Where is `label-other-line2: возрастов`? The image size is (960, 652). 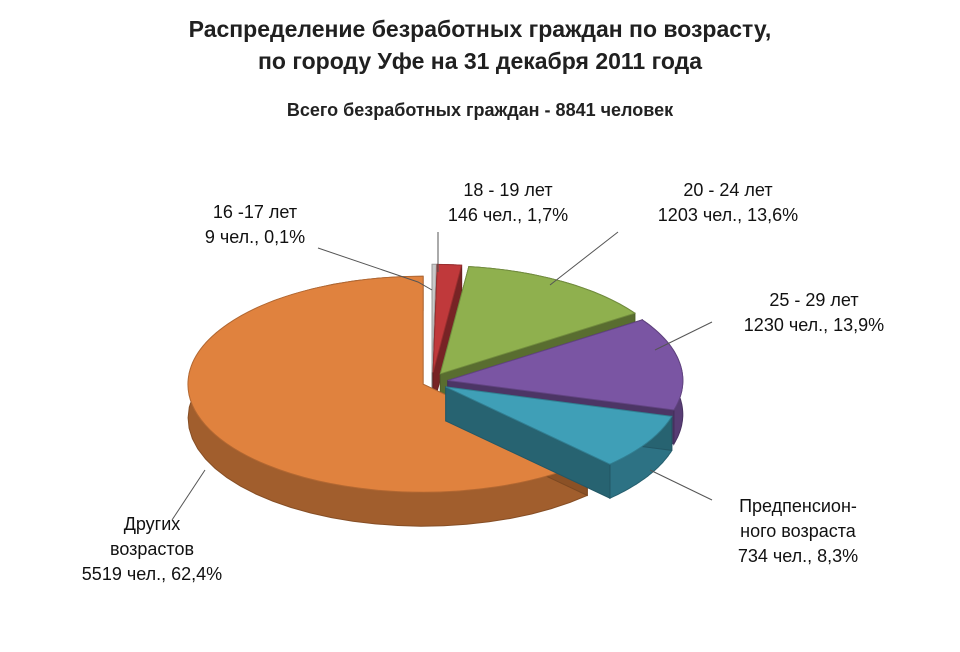
label-other-line2: возрастов is located at coordinates (152, 549).